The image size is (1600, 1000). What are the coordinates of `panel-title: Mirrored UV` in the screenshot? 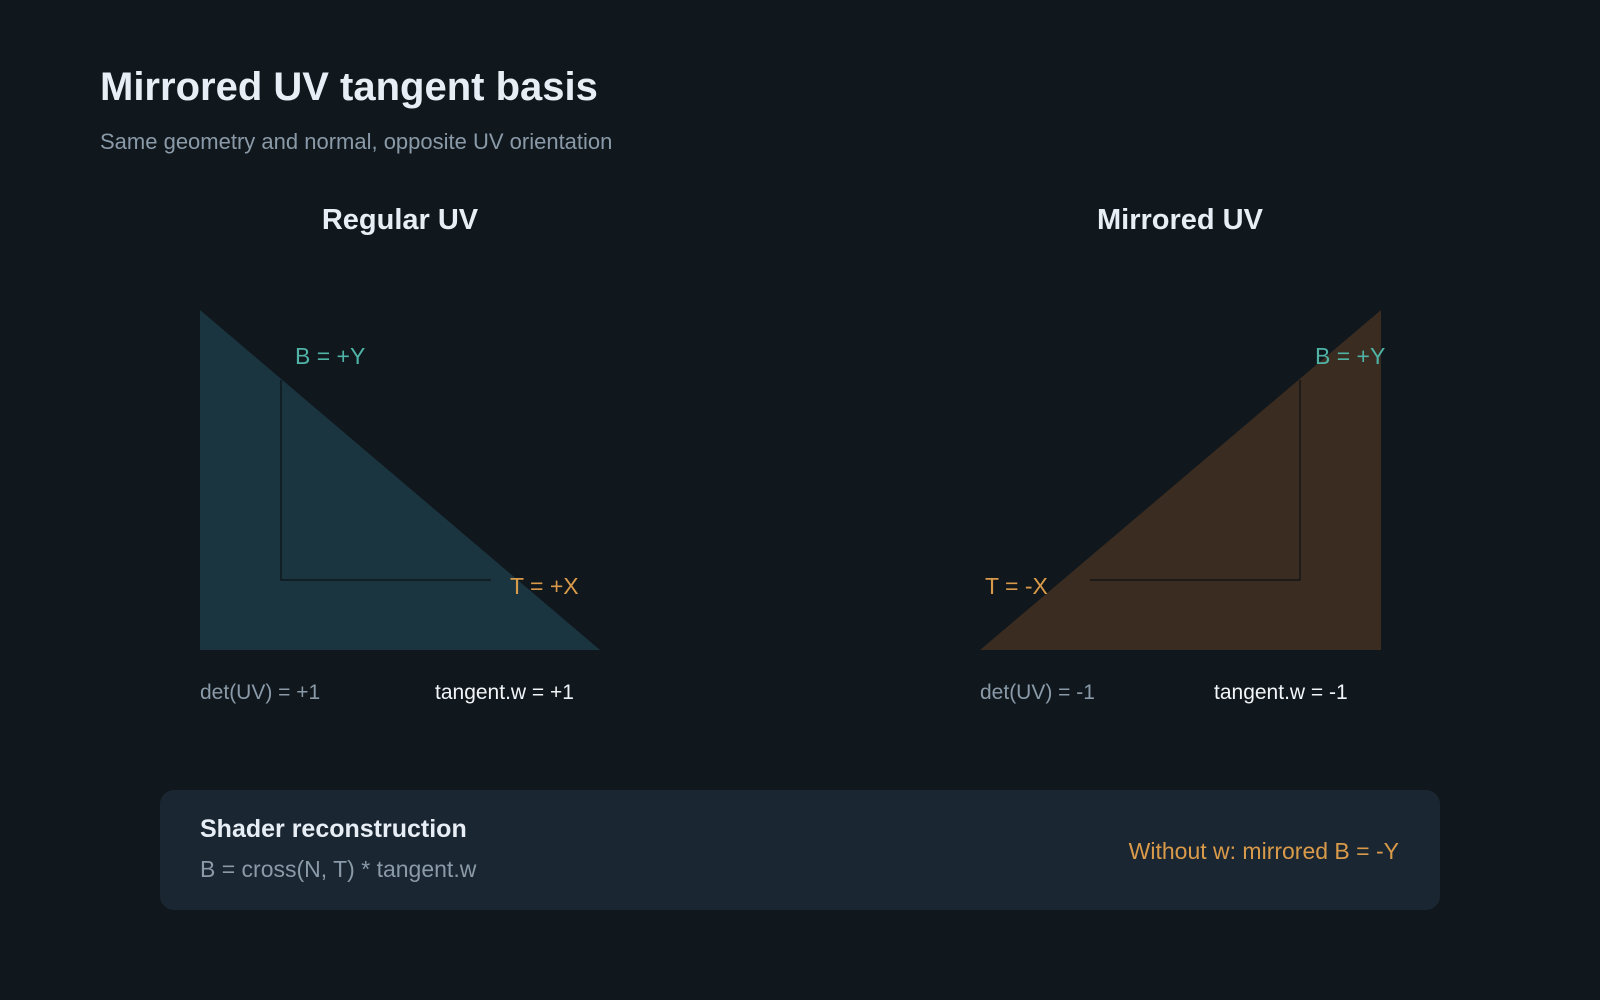 It's located at (1180, 220).